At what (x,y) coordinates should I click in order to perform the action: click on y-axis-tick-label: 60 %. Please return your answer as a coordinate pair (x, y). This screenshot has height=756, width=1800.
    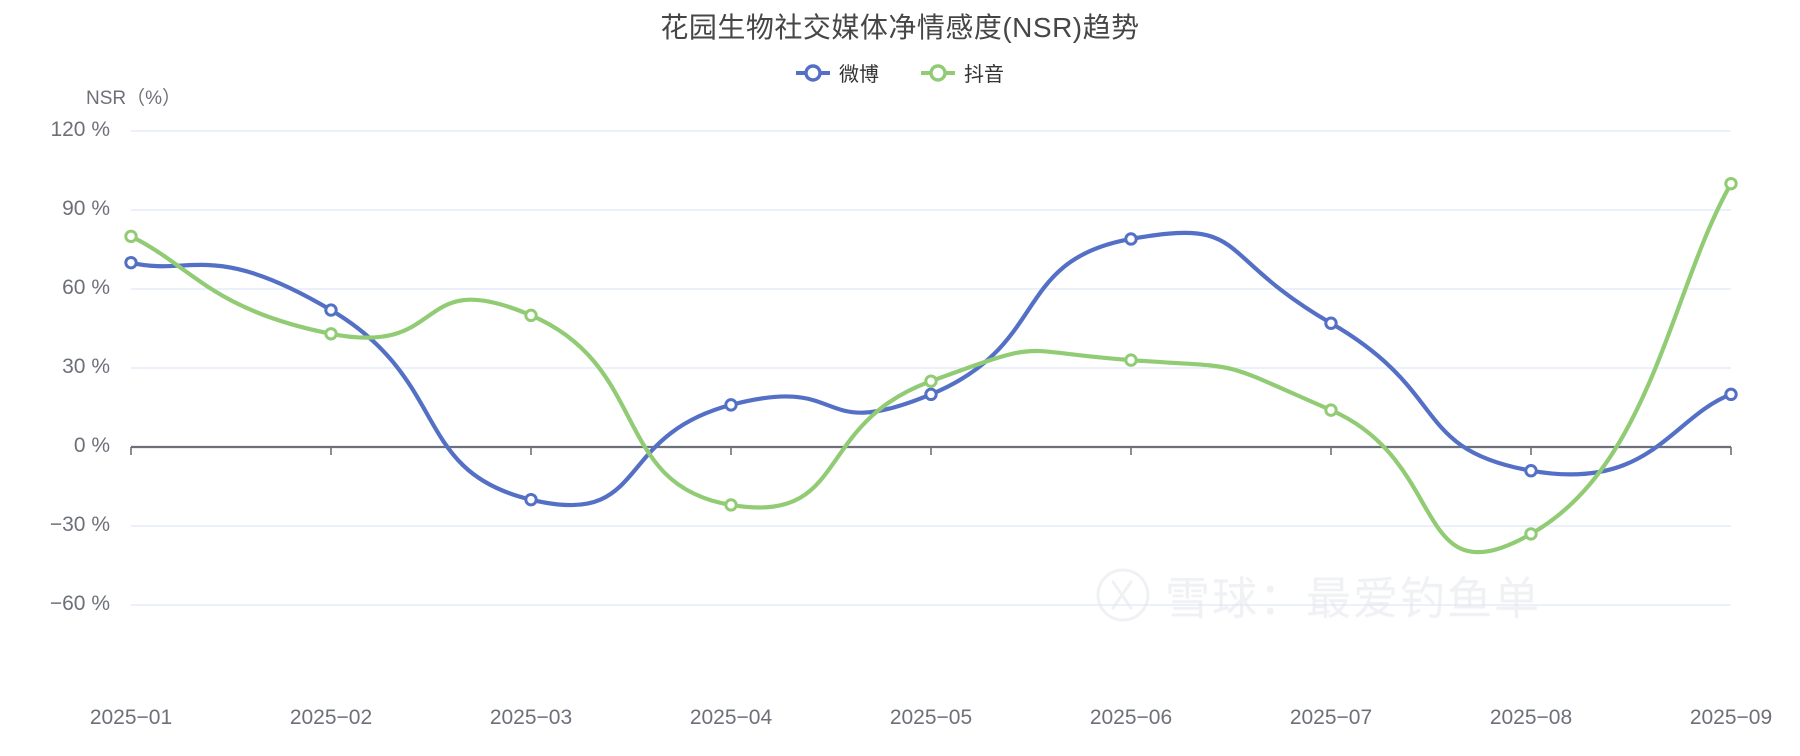
    Looking at the image, I should click on (86, 287).